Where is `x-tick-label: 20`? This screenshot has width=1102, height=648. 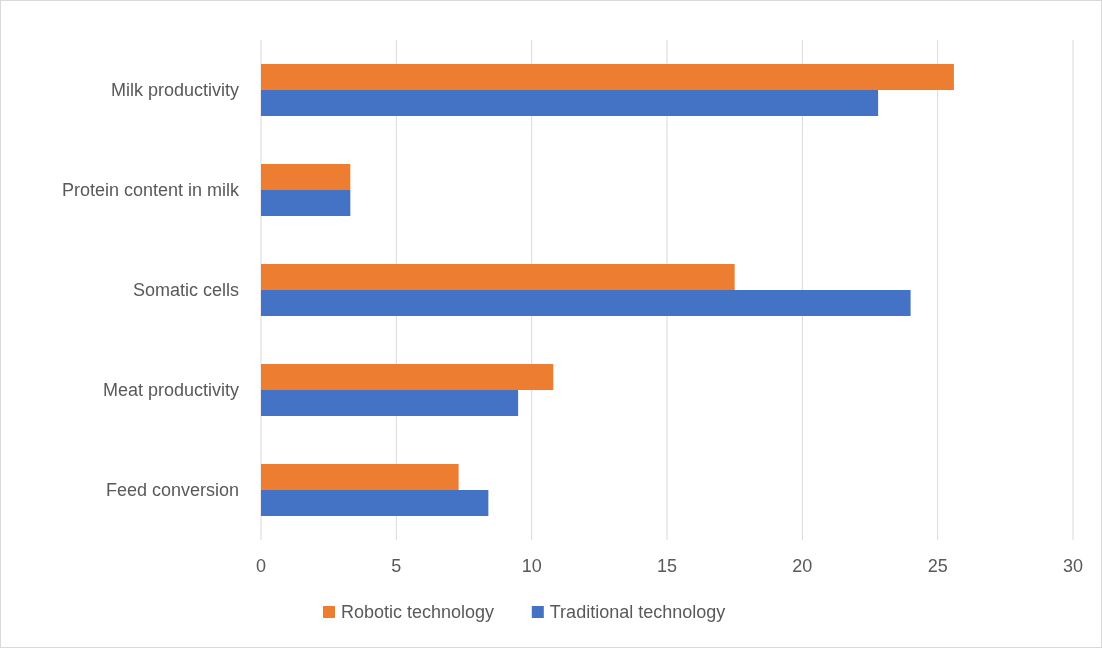
x-tick-label: 20 is located at coordinates (802, 566).